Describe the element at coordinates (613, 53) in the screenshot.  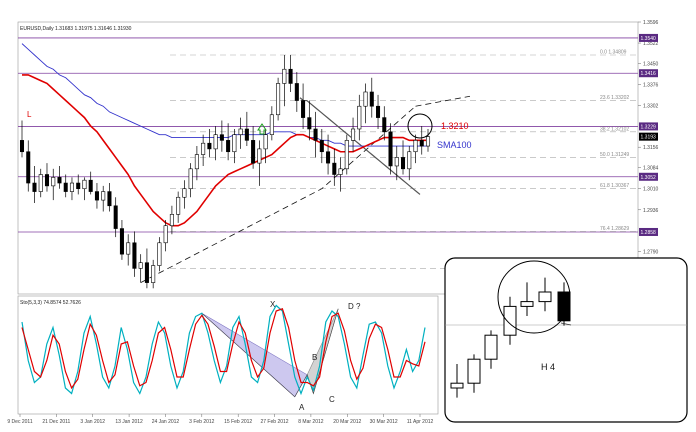
I see `fib-level-label: 0.0 1.34809` at that location.